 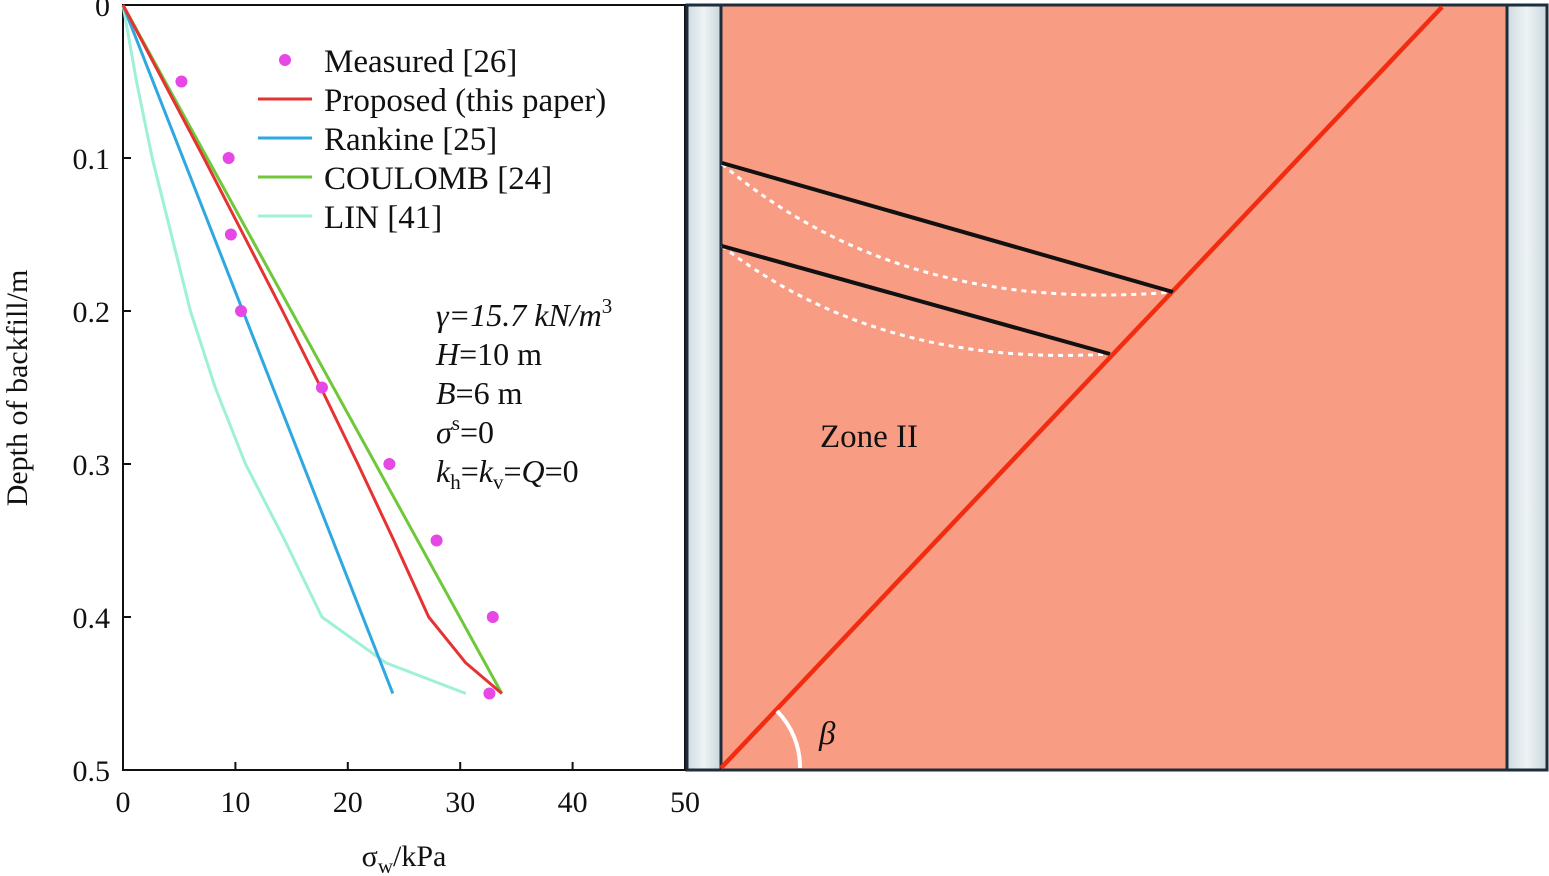 I want to click on soil-arch-upper, so click(x=947, y=229).